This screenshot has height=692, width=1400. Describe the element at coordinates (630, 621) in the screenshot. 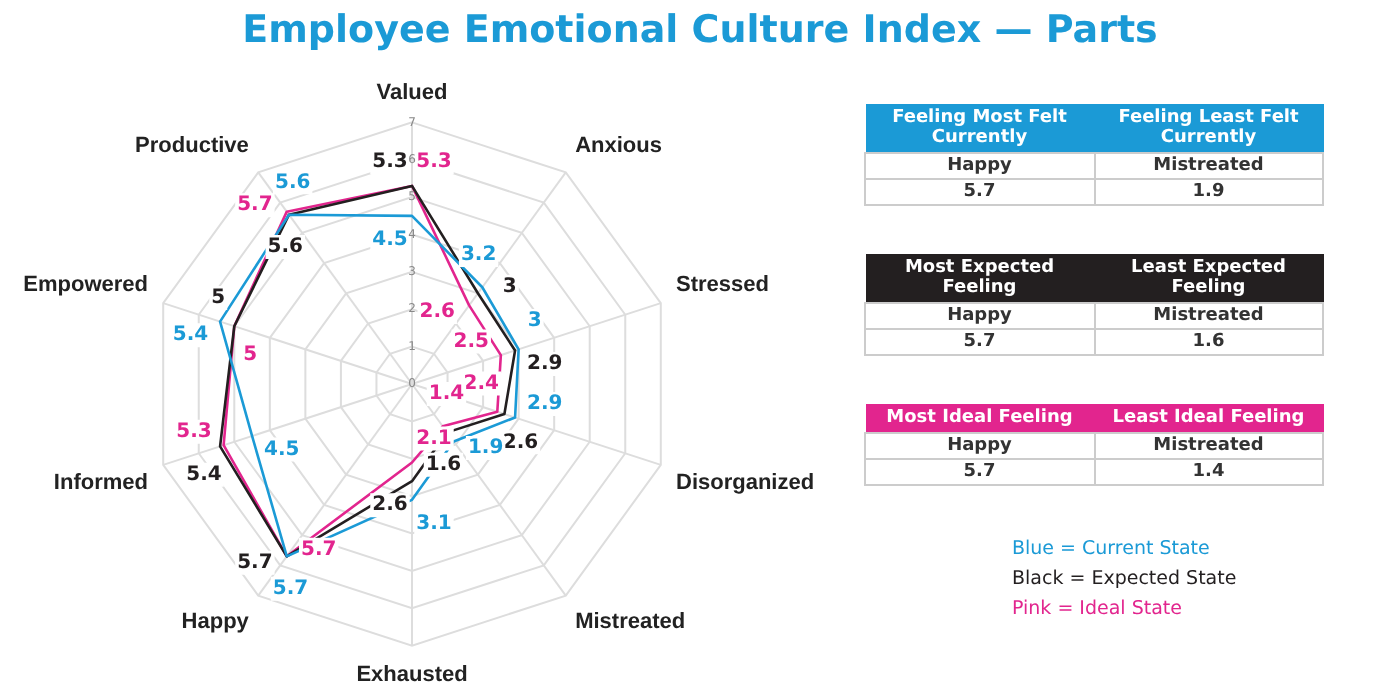

I see `spoke-label: Mistreated` at that location.